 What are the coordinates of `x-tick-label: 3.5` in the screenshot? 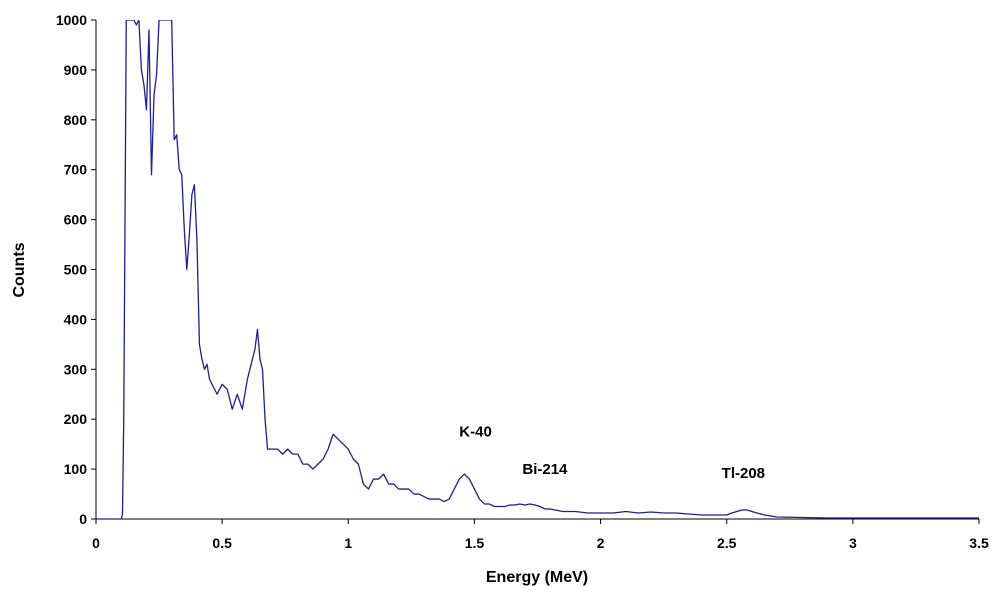 It's located at (979, 543).